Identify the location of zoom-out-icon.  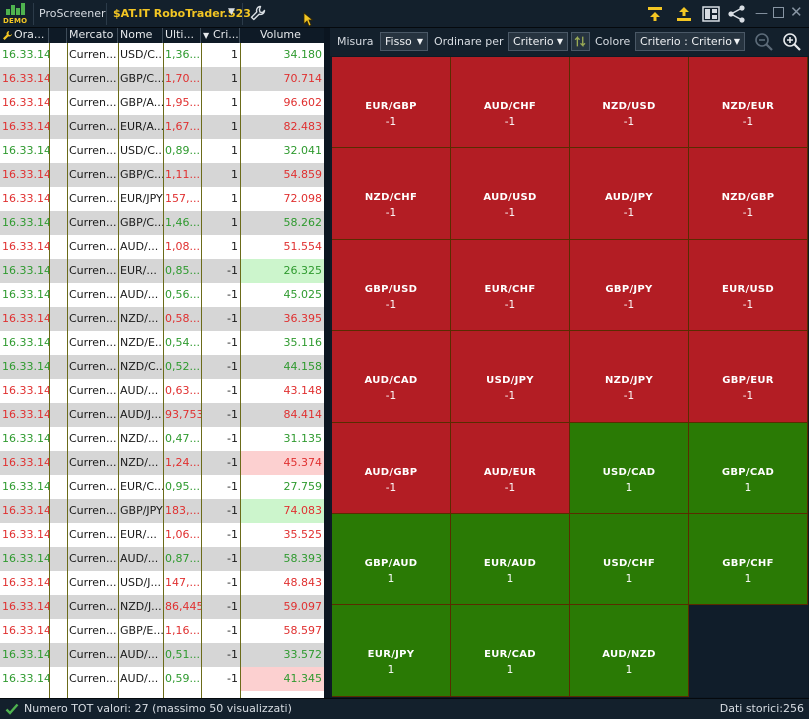
(764, 42).